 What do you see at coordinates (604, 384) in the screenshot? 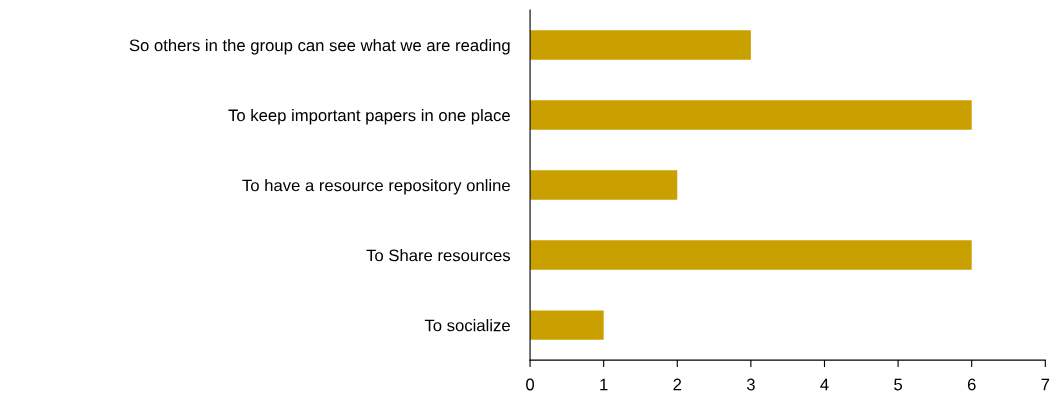
I see `x-tick-label: 1` at bounding box center [604, 384].